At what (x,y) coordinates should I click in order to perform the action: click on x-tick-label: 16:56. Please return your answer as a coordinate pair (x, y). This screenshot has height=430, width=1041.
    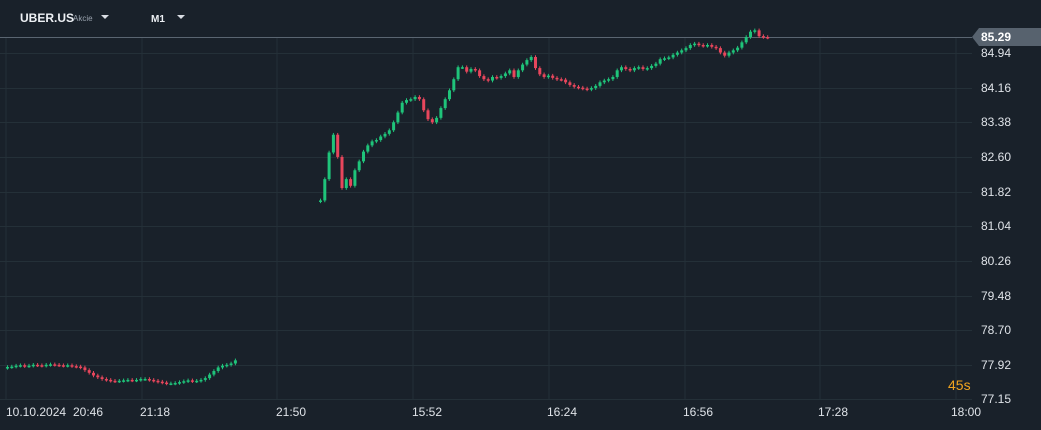
    Looking at the image, I should click on (698, 412).